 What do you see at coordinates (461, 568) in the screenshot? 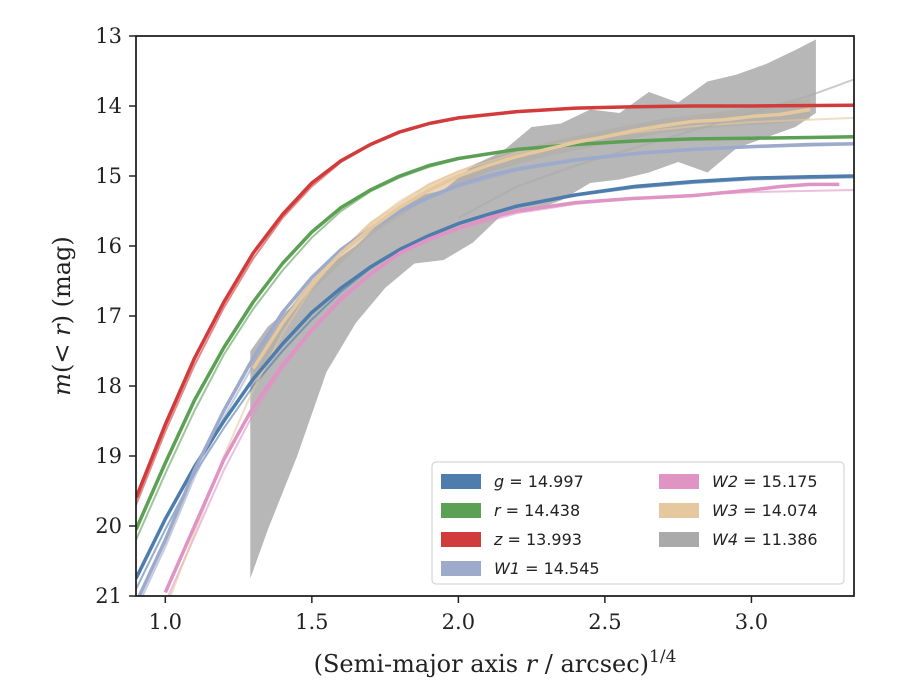
I see `legend-swatch-w1` at bounding box center [461, 568].